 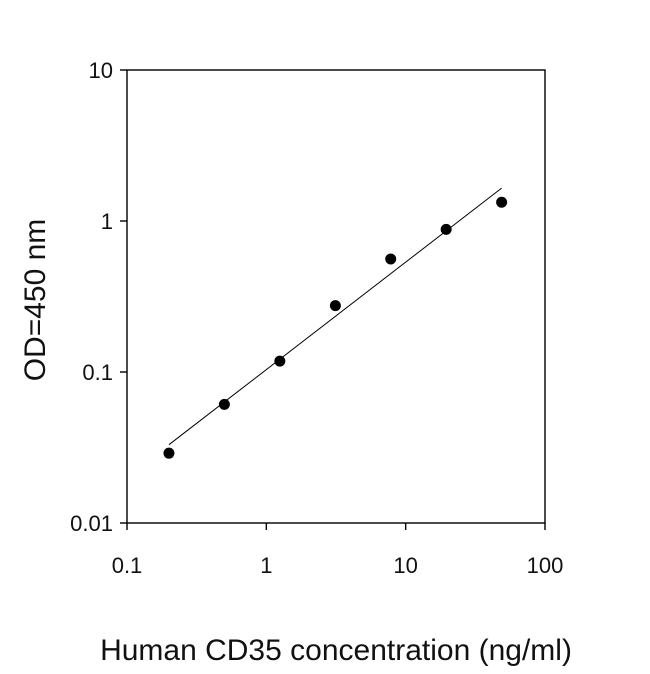 What do you see at coordinates (336, 526) in the screenshot?
I see `x-axis-ticks` at bounding box center [336, 526].